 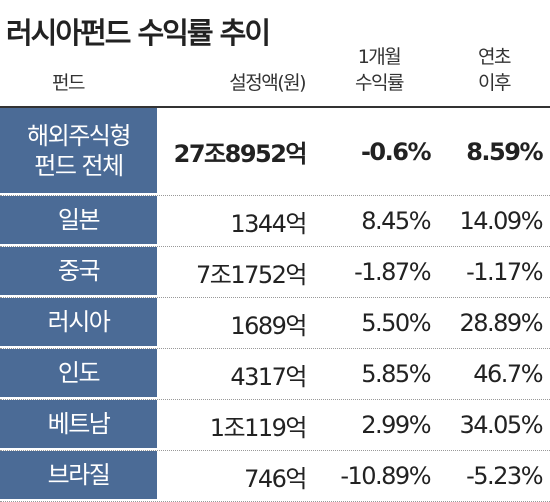 I want to click on table-row: 인도 4317억 5.85% 46.7%, so click(x=275, y=374).